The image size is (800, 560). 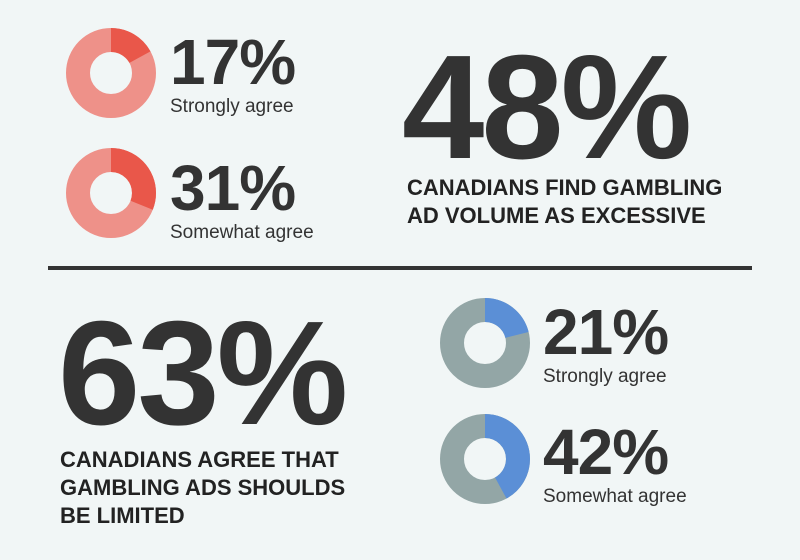 I want to click on donut-somewhat-agree-bottom, so click(x=485, y=459).